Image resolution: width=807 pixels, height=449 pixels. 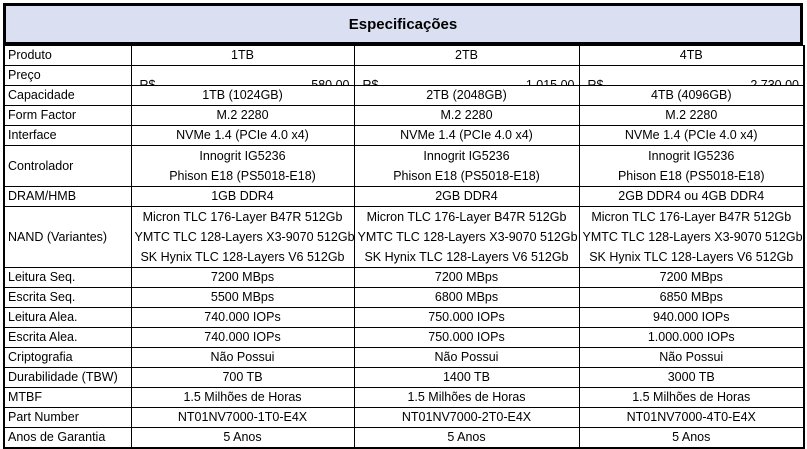 I want to click on row-label: Controlador, so click(x=67, y=166).